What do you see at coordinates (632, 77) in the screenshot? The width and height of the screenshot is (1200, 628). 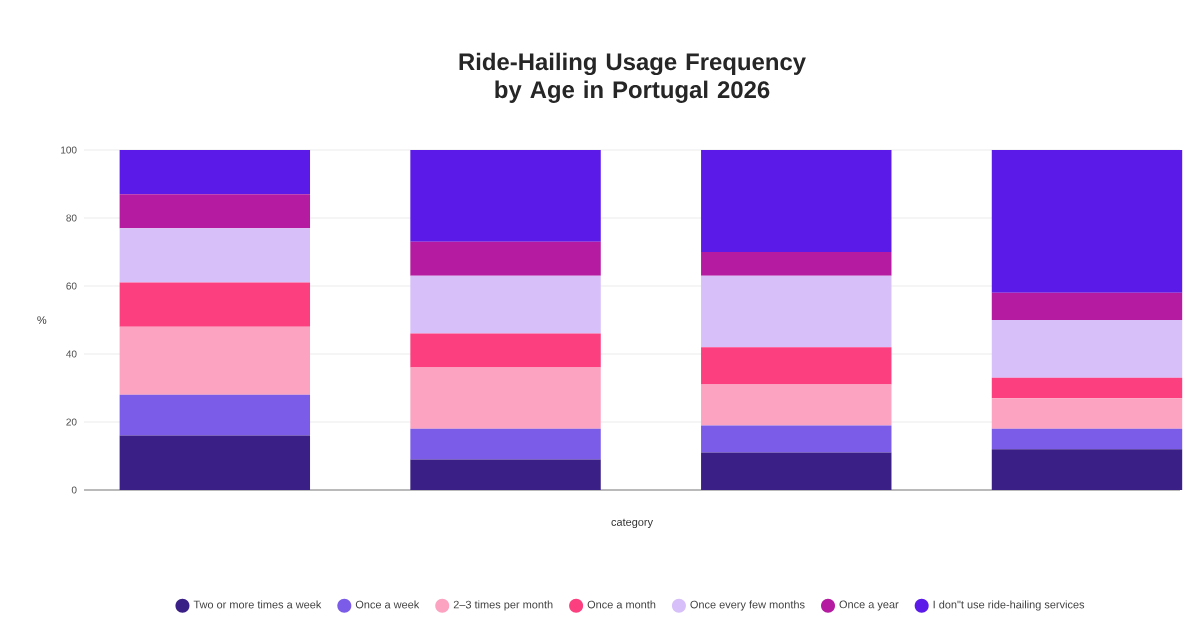 I see `chart-title: Ride-Hailing Usage Frequency by Age in Portugal 2026` at bounding box center [632, 77].